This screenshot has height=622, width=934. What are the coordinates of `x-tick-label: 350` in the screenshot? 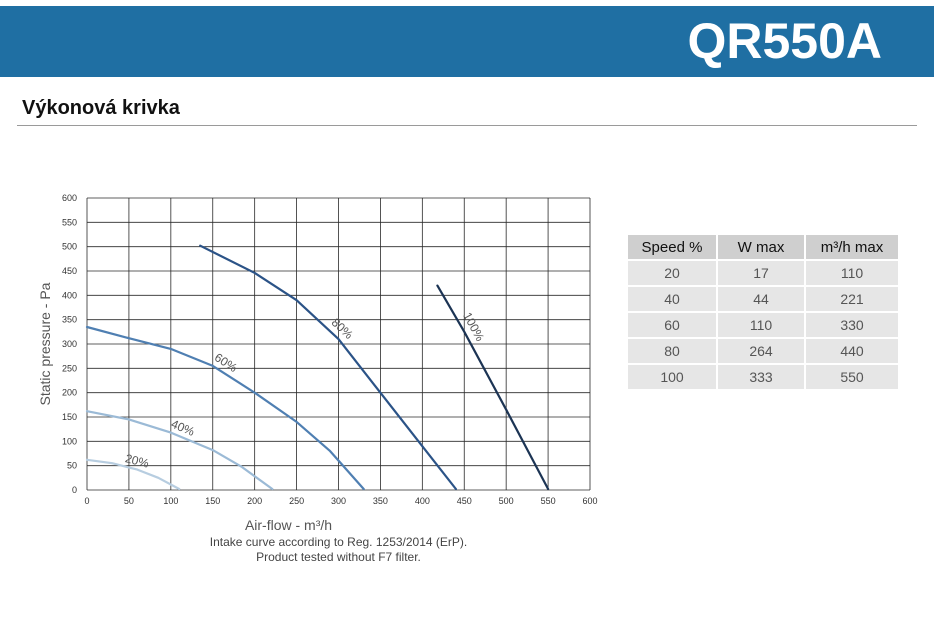 It's located at (380, 501).